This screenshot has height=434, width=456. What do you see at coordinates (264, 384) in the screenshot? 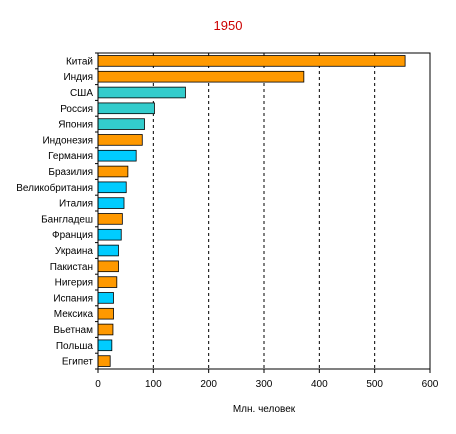
I see `x-tick-label: 300` at bounding box center [264, 384].